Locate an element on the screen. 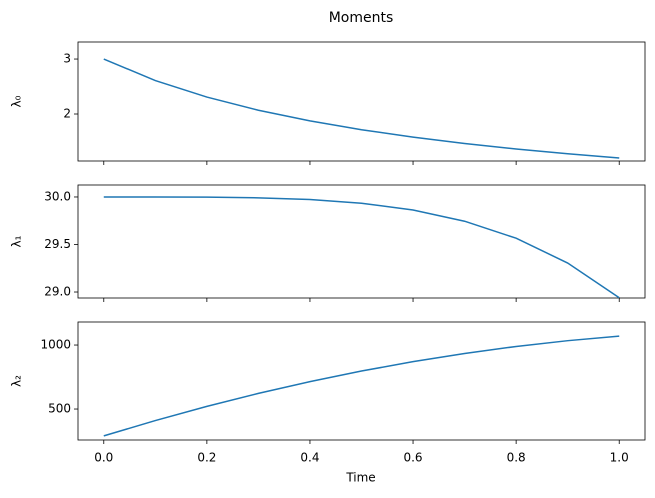 The width and height of the screenshot is (655, 498). x-tick-label: 0.2 is located at coordinates (206, 458).